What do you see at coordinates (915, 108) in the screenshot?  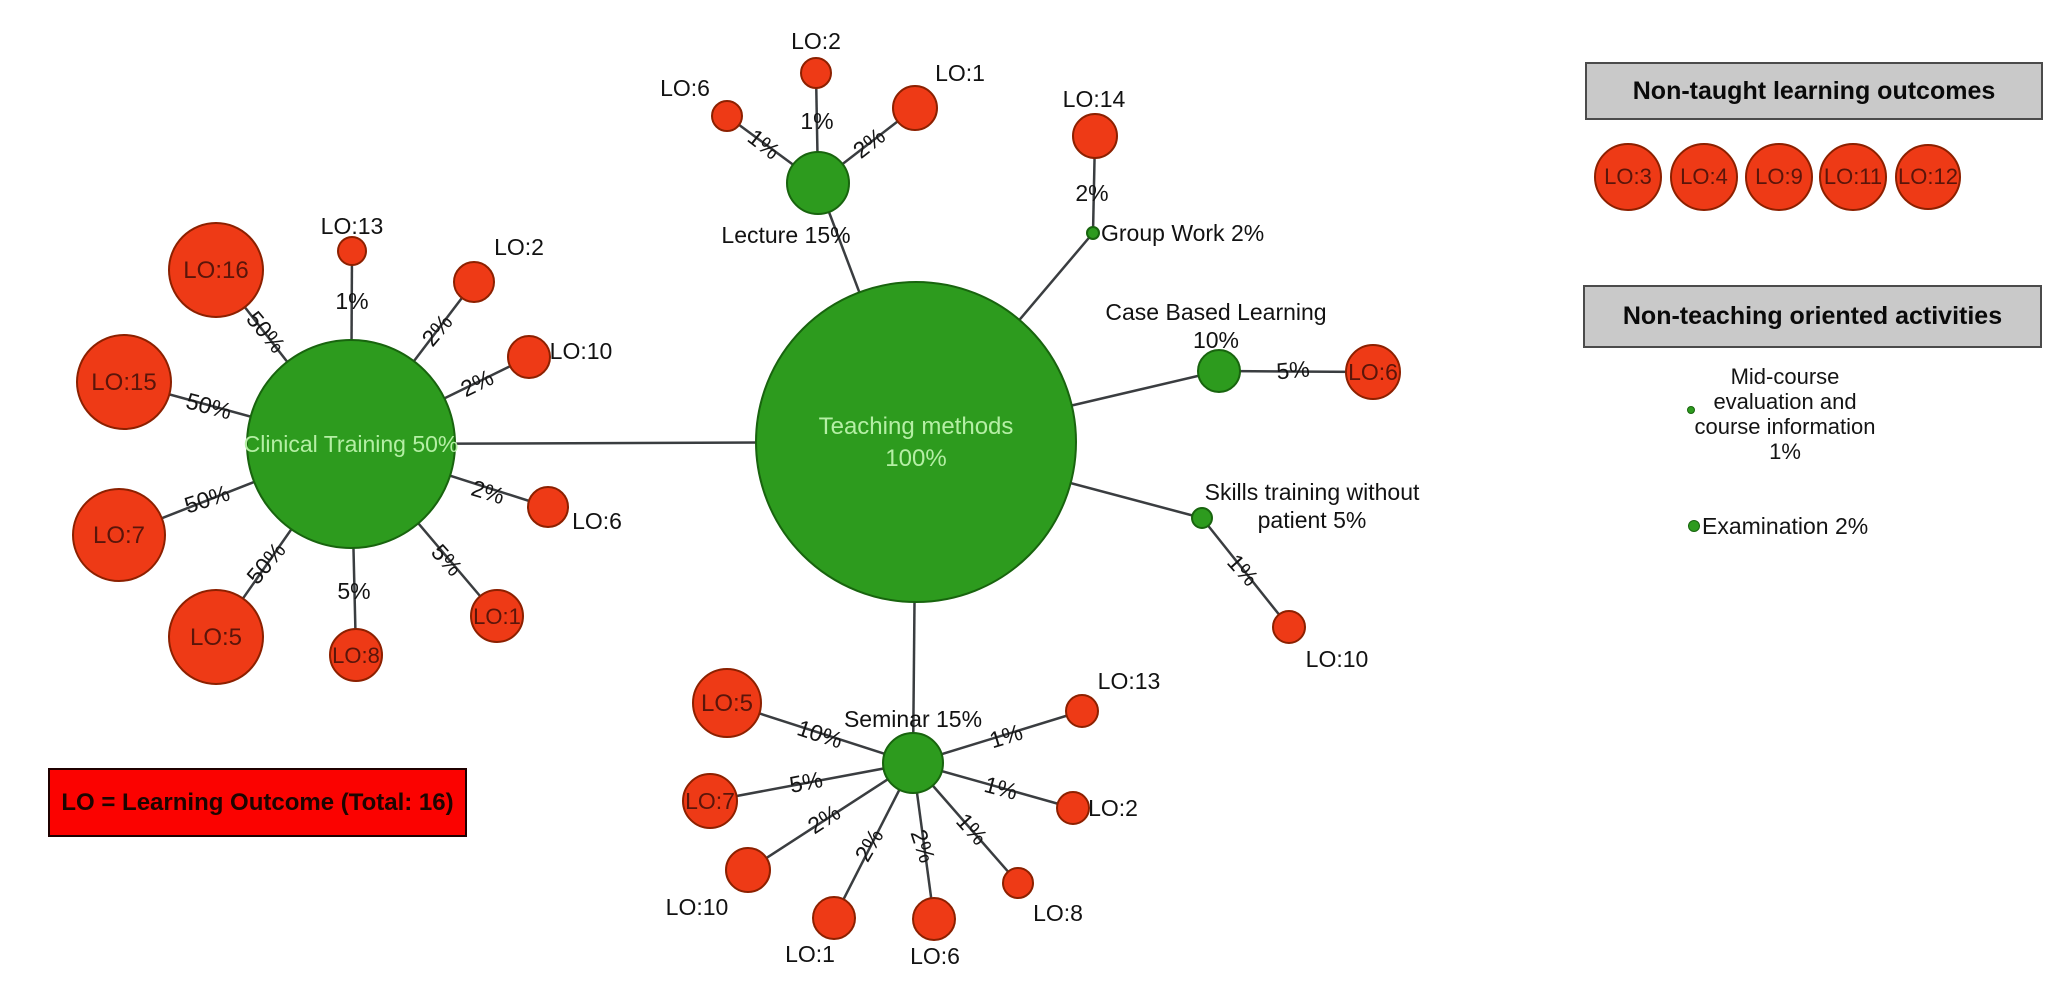 I see `node-lo1-lecture` at bounding box center [915, 108].